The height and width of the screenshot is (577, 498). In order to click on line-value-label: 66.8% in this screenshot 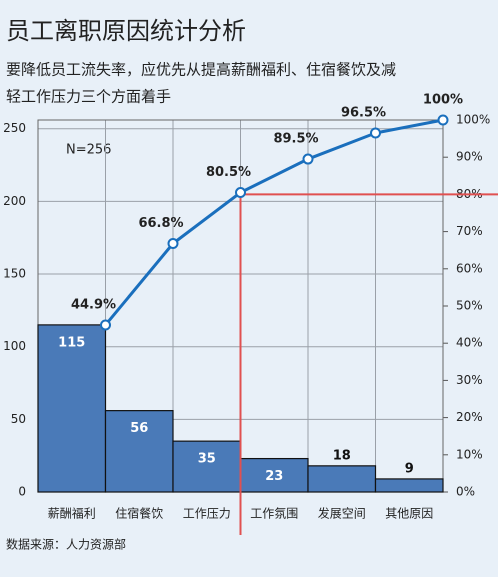, I will do `click(160, 223)`.